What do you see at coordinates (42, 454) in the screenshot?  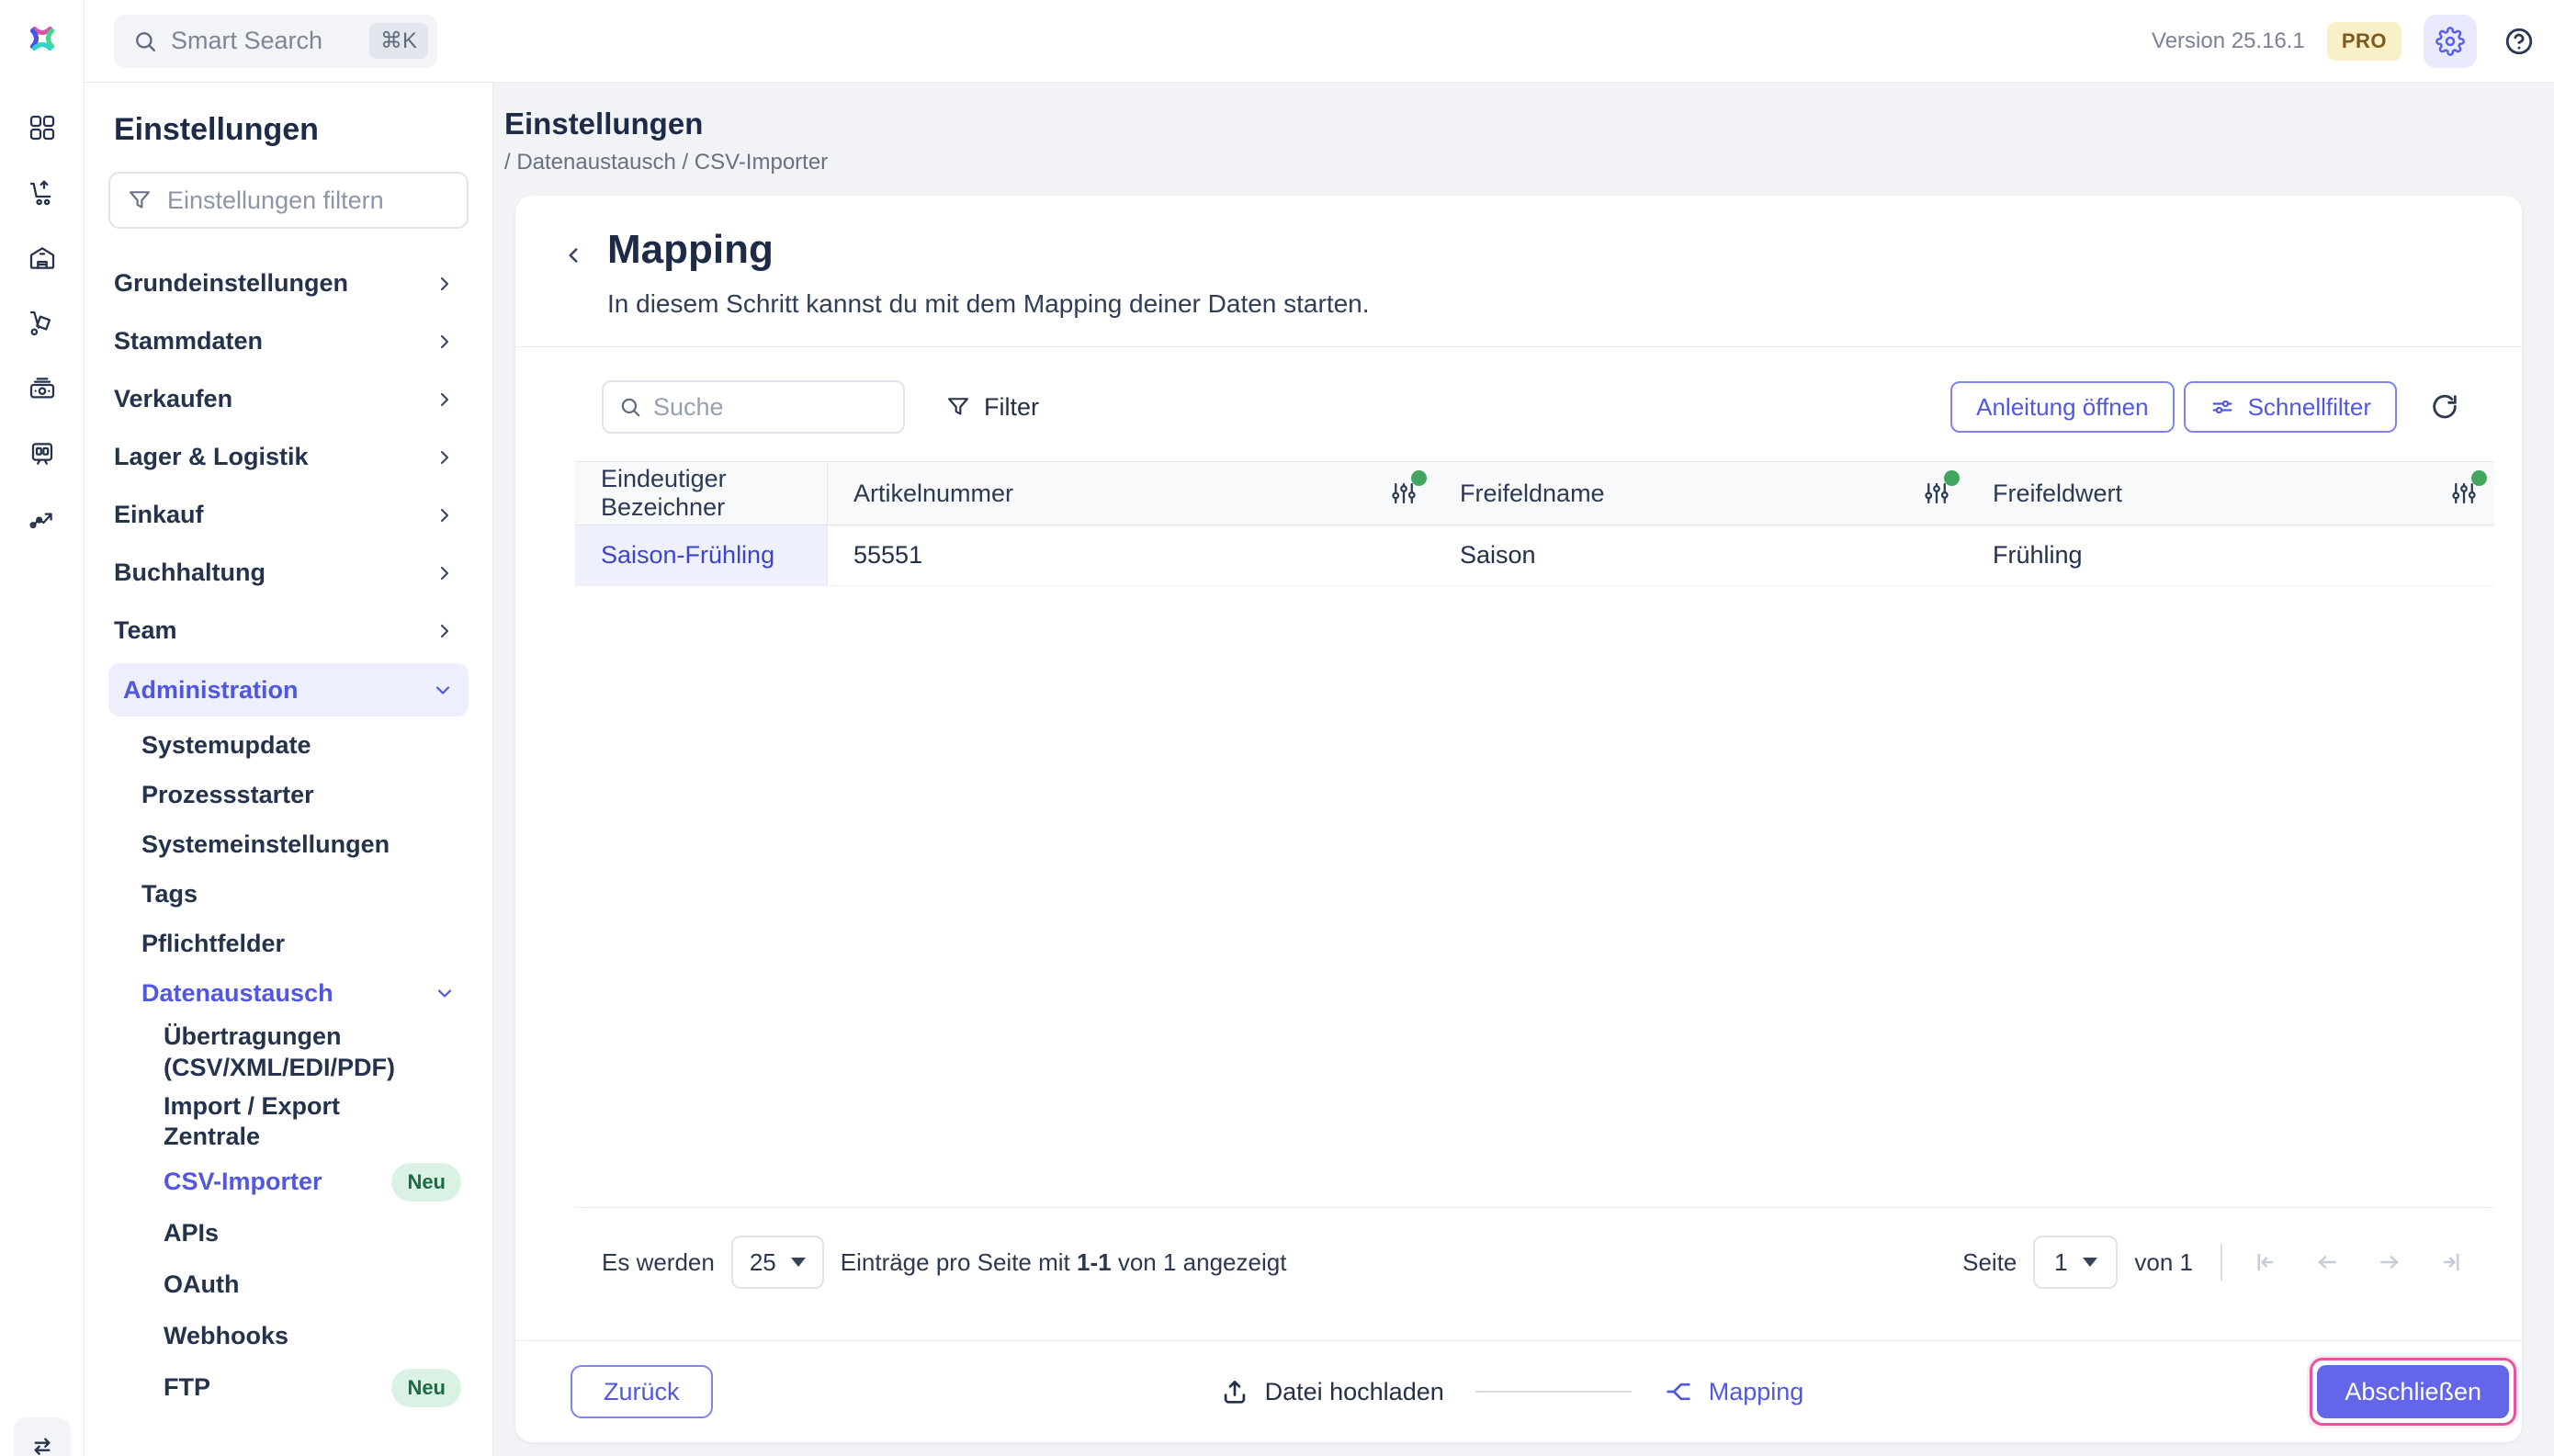 I see `pos-icon` at bounding box center [42, 454].